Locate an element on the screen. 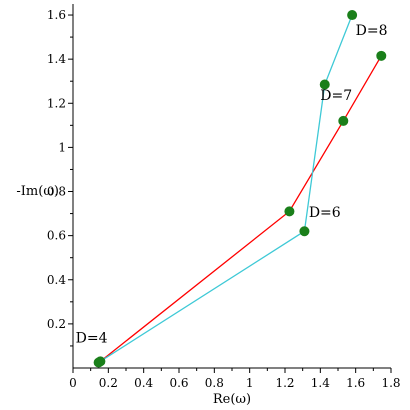  x-axis-title: Re(ω) is located at coordinates (232, 399).